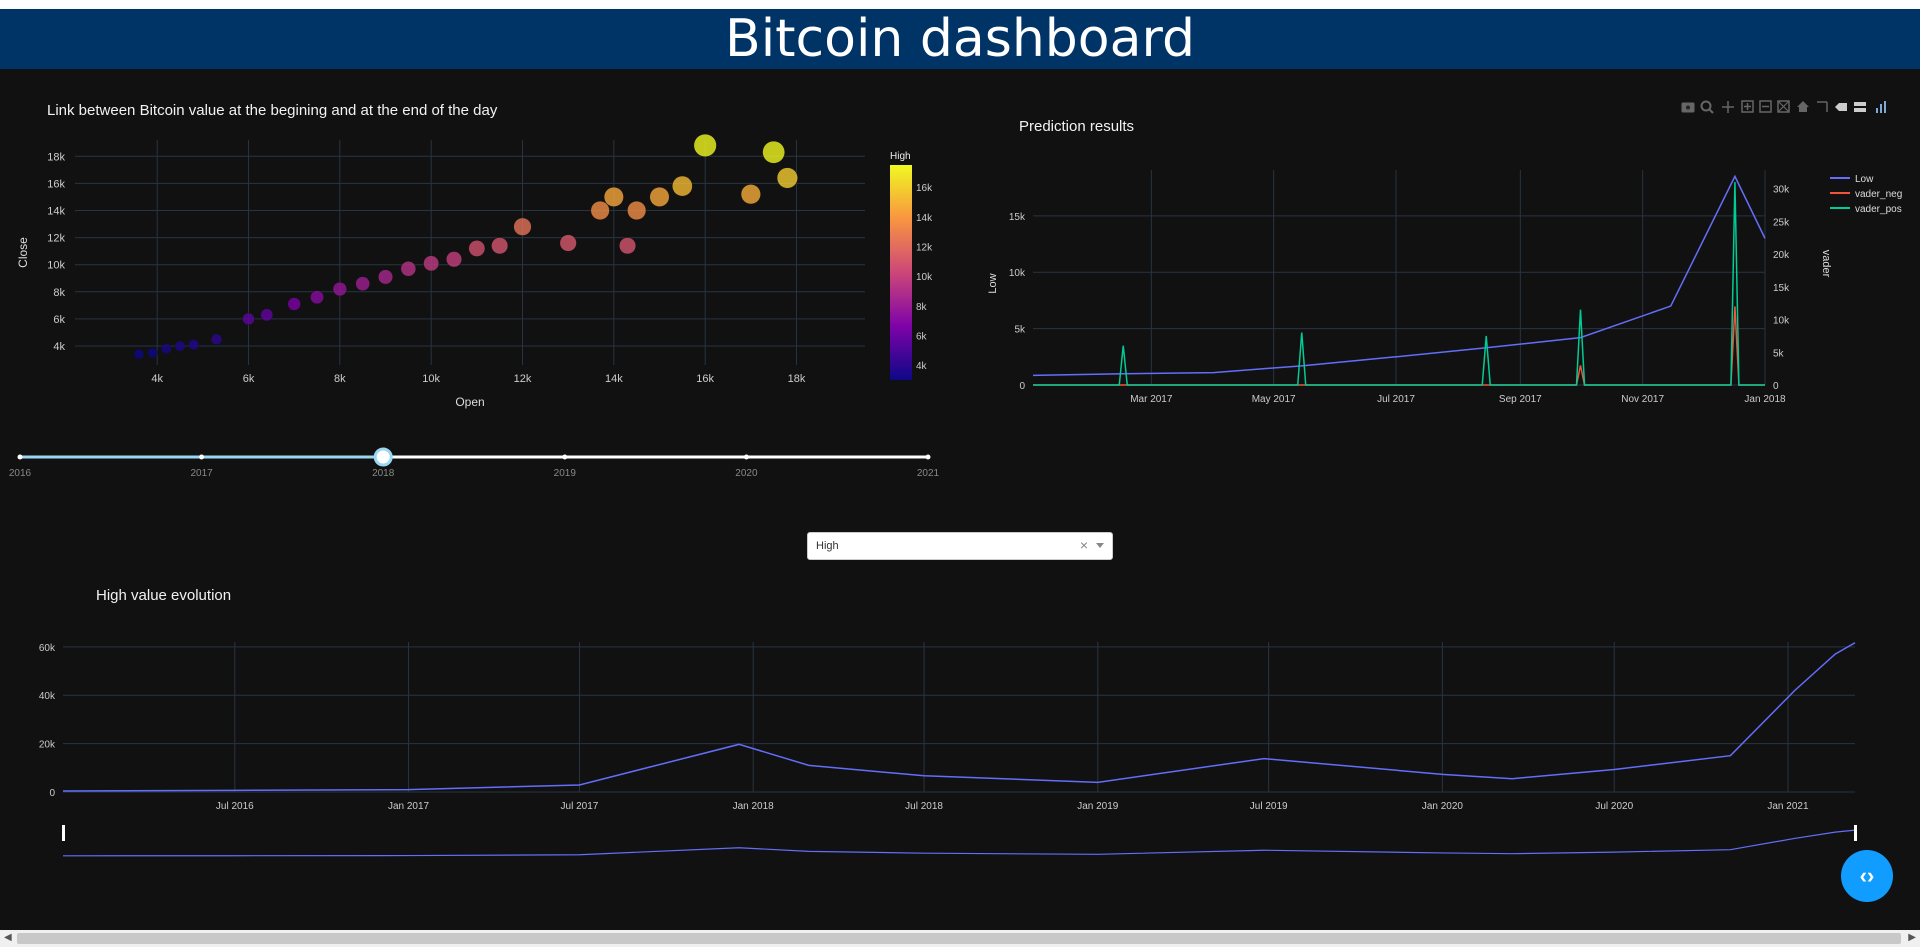 This screenshot has width=1920, height=947. I want to click on slider-handle, so click(383, 457).